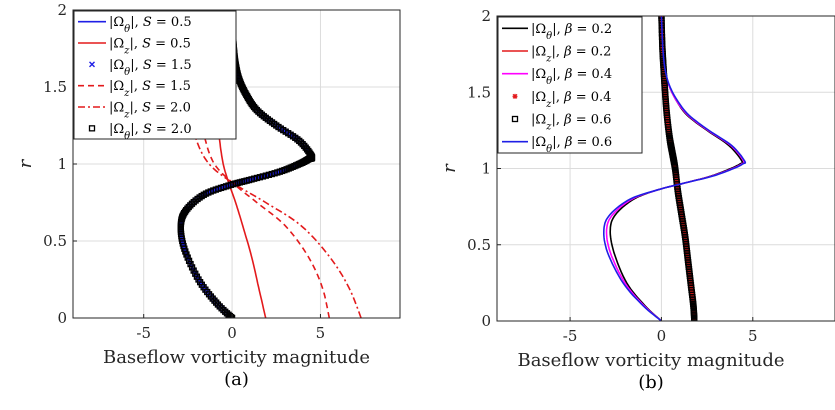 The height and width of the screenshot is (410, 835). I want to click on legend-entry: |Ωθ|, β = 0.6, so click(571, 145).